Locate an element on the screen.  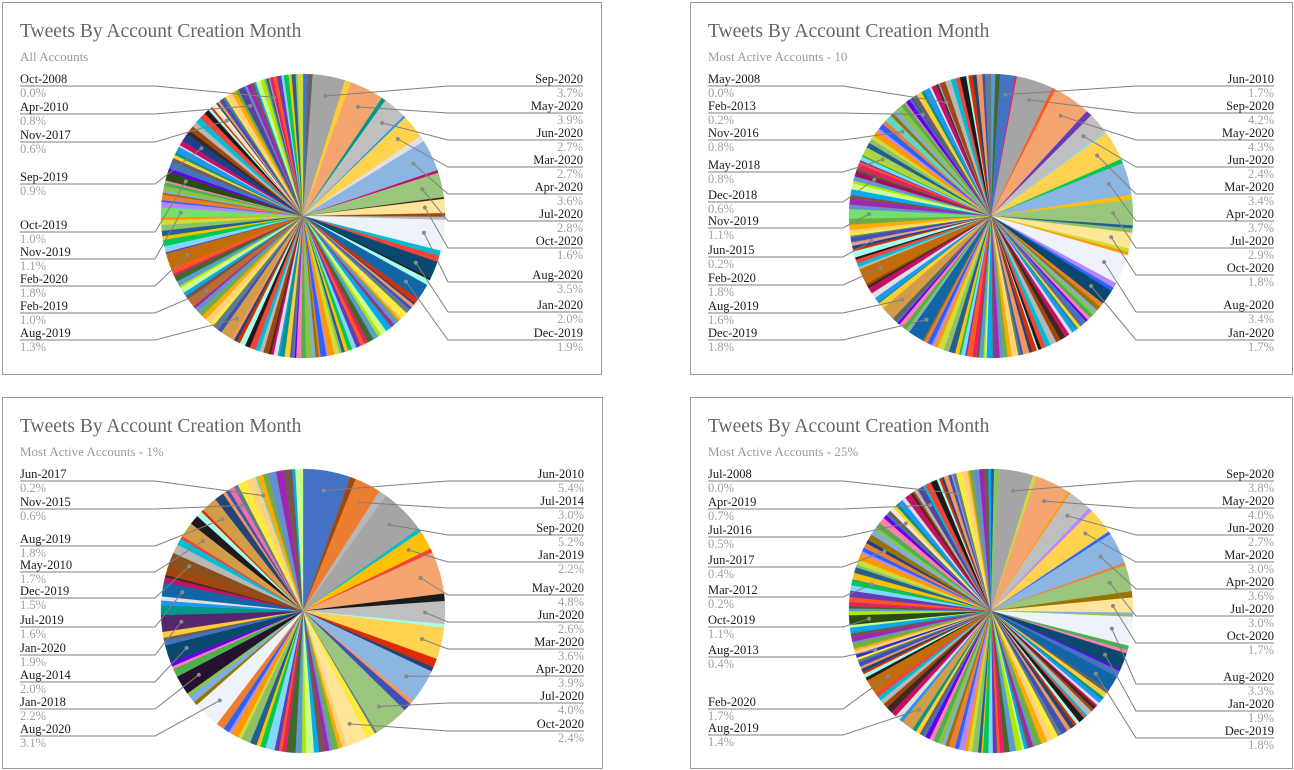
pie-slices is located at coordinates (991, 611).